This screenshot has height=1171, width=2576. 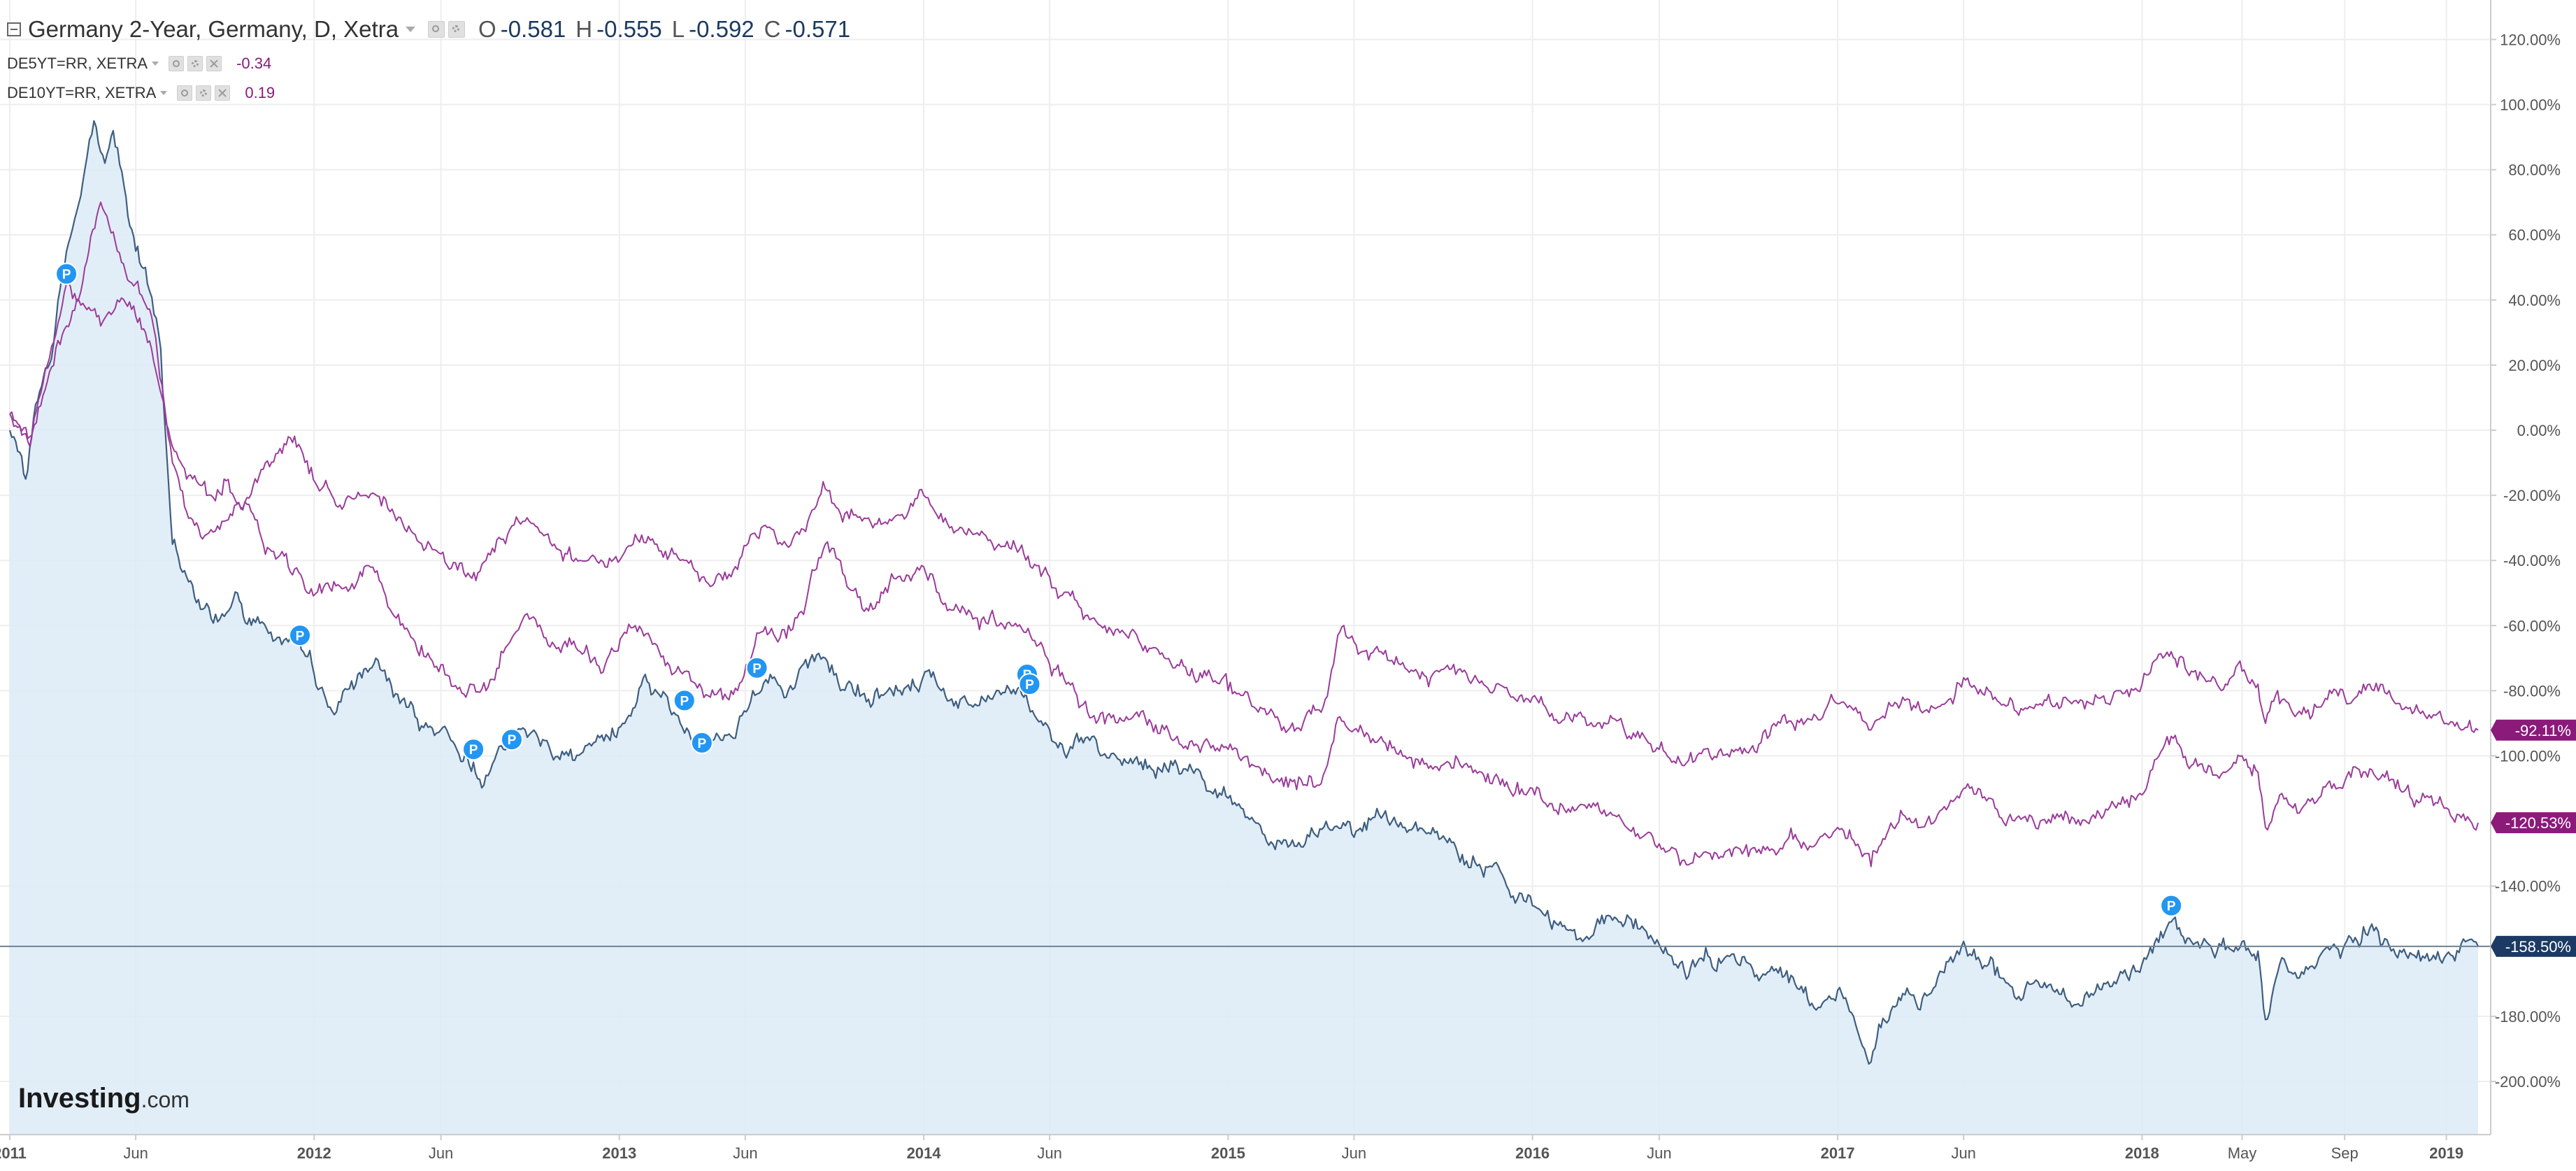 What do you see at coordinates (2534, 170) in the screenshot?
I see `y-tick-label: 80.00%` at bounding box center [2534, 170].